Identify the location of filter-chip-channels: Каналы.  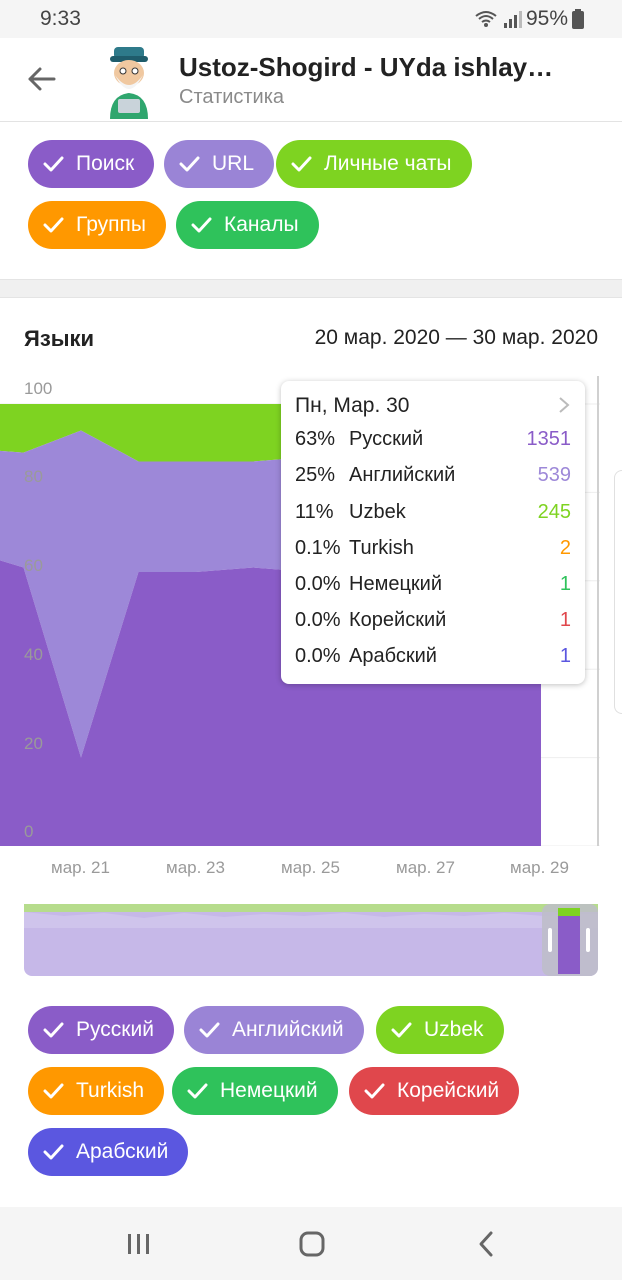
(247, 225).